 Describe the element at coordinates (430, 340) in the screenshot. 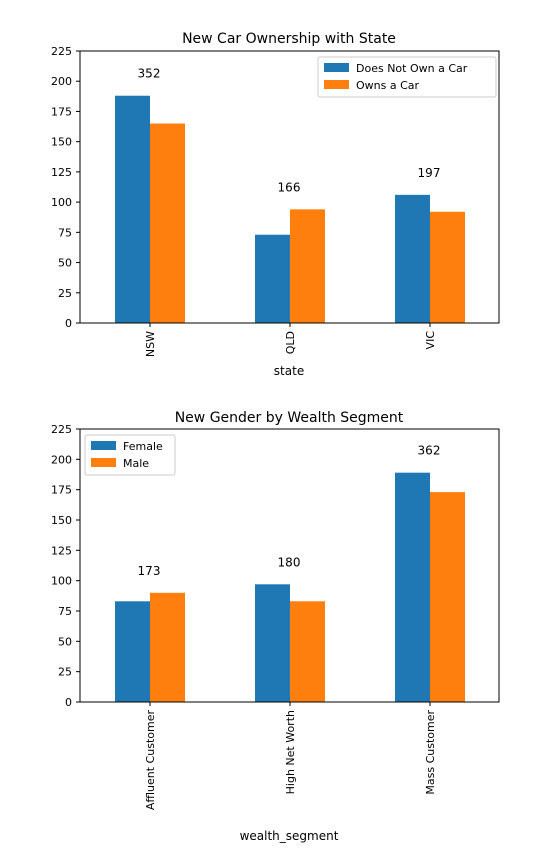

I see `x-tick-label: VIC` at that location.